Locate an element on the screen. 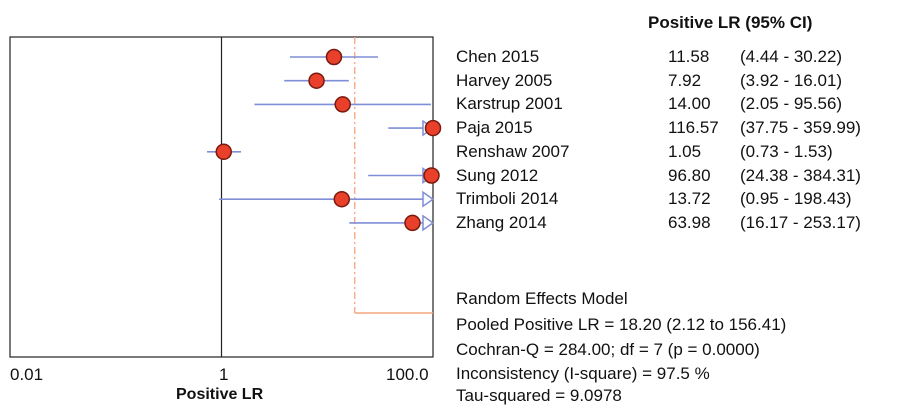 The height and width of the screenshot is (405, 901). ci-text: (0.73 - 1.53) is located at coordinates (786, 151).